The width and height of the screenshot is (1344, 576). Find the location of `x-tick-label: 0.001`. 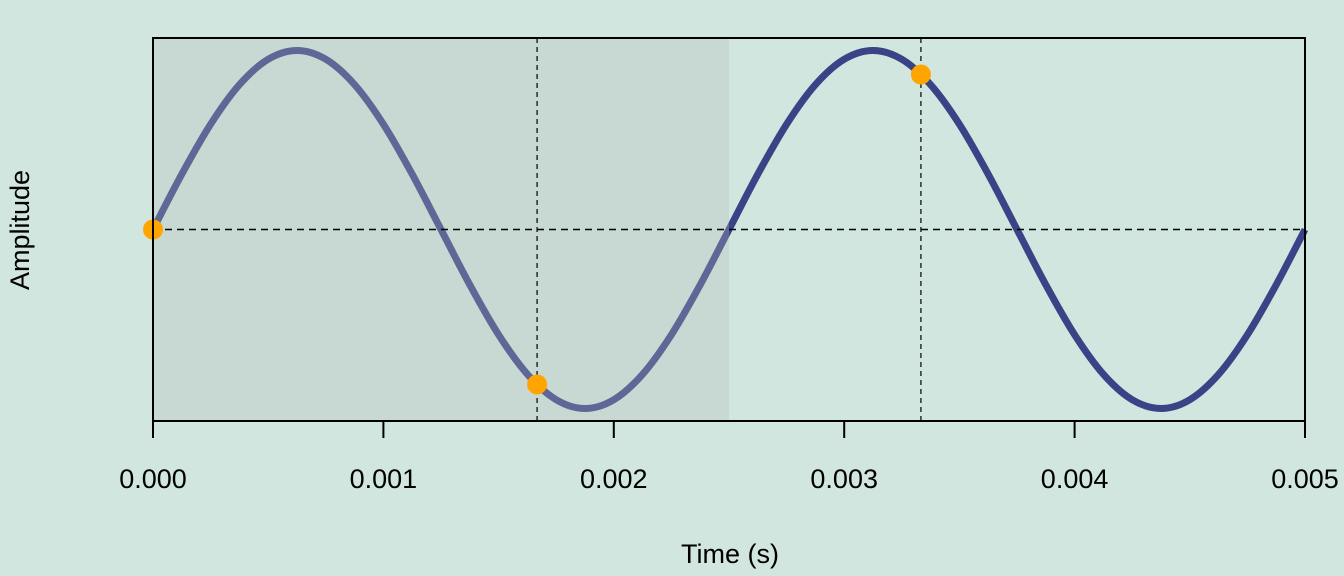

x-tick-label: 0.001 is located at coordinates (384, 479).